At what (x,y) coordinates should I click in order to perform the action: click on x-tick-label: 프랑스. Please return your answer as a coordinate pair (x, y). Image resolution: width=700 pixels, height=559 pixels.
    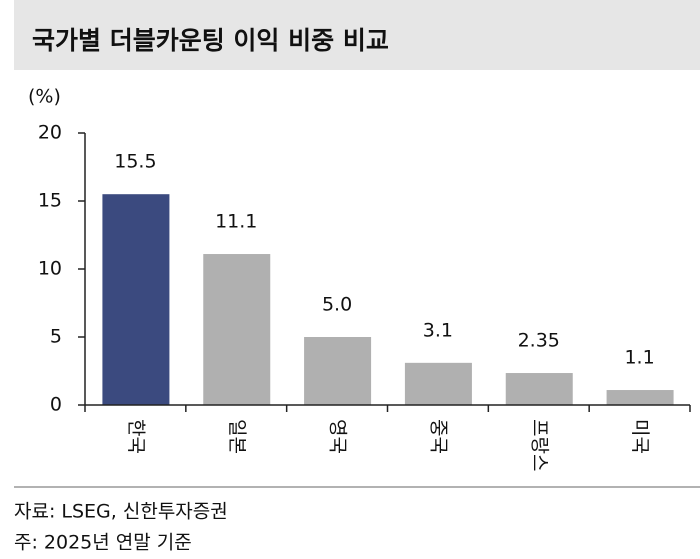
    Looking at the image, I should click on (539, 445).